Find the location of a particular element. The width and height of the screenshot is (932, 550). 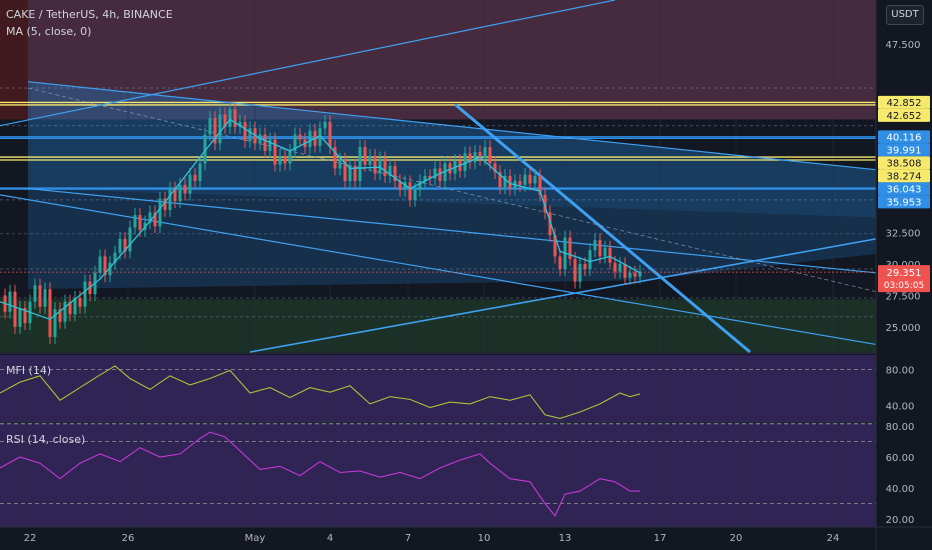

current-price-value: 29.351 is located at coordinates (904, 273).